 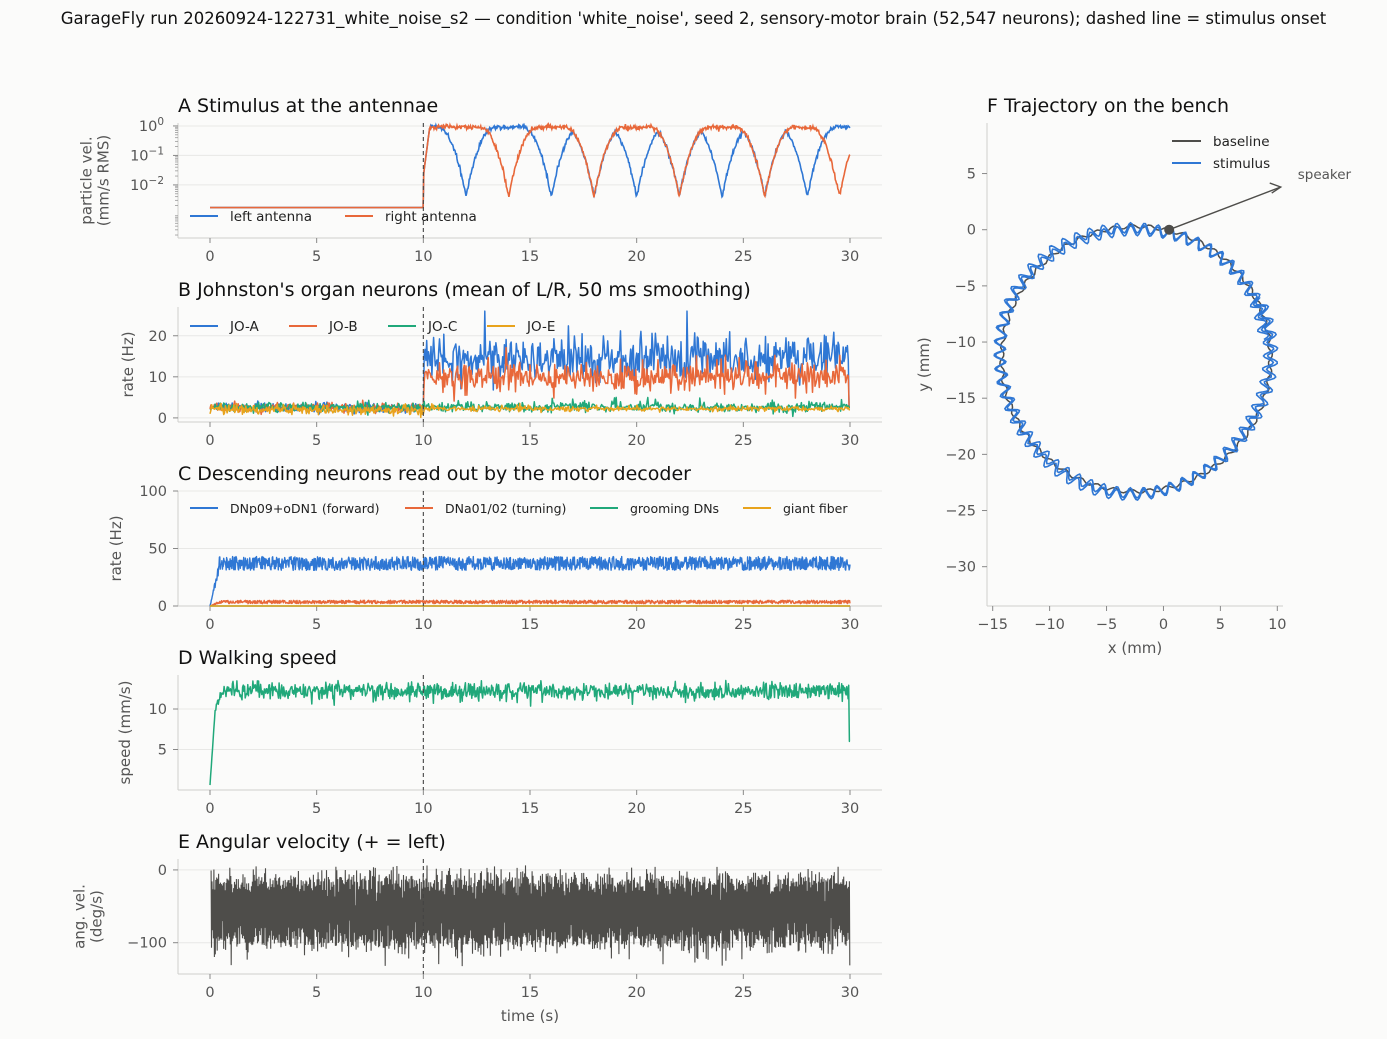 I want to click on legend-entry: baseline, so click(x=1221, y=142).